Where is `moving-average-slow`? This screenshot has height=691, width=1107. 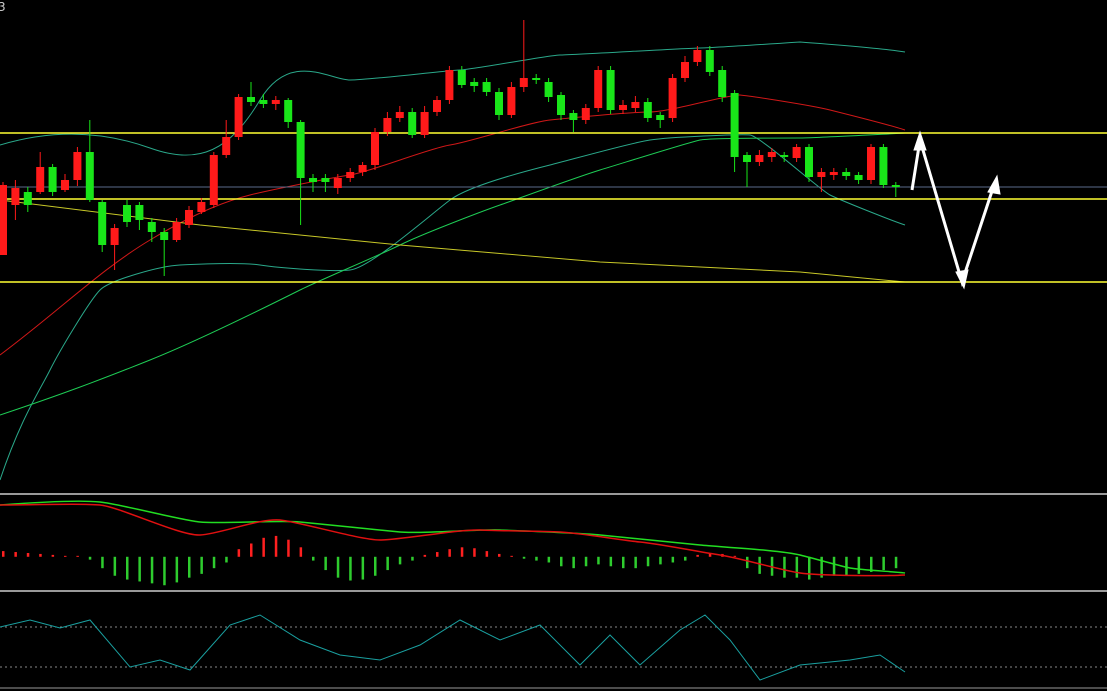
moving-average-slow is located at coordinates (453, 241).